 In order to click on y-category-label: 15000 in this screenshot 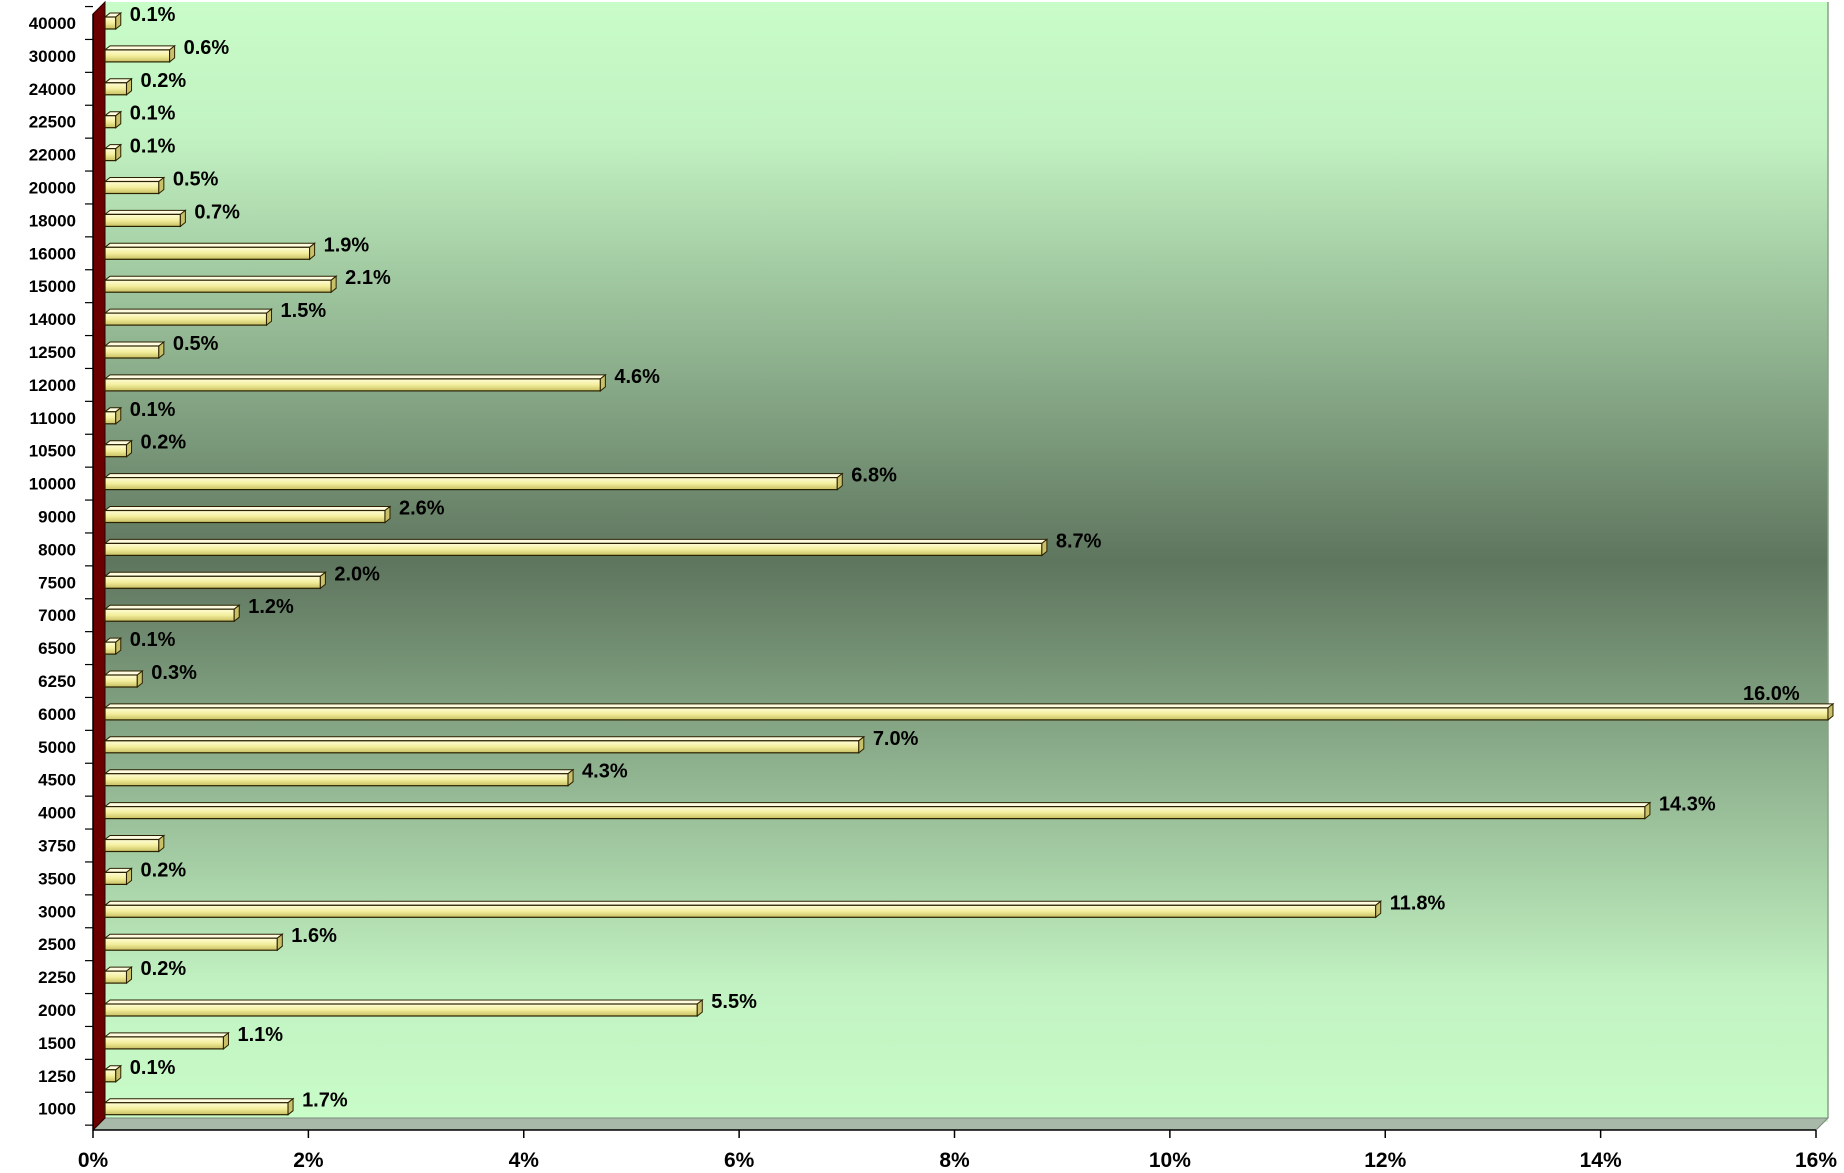, I will do `click(52, 286)`.